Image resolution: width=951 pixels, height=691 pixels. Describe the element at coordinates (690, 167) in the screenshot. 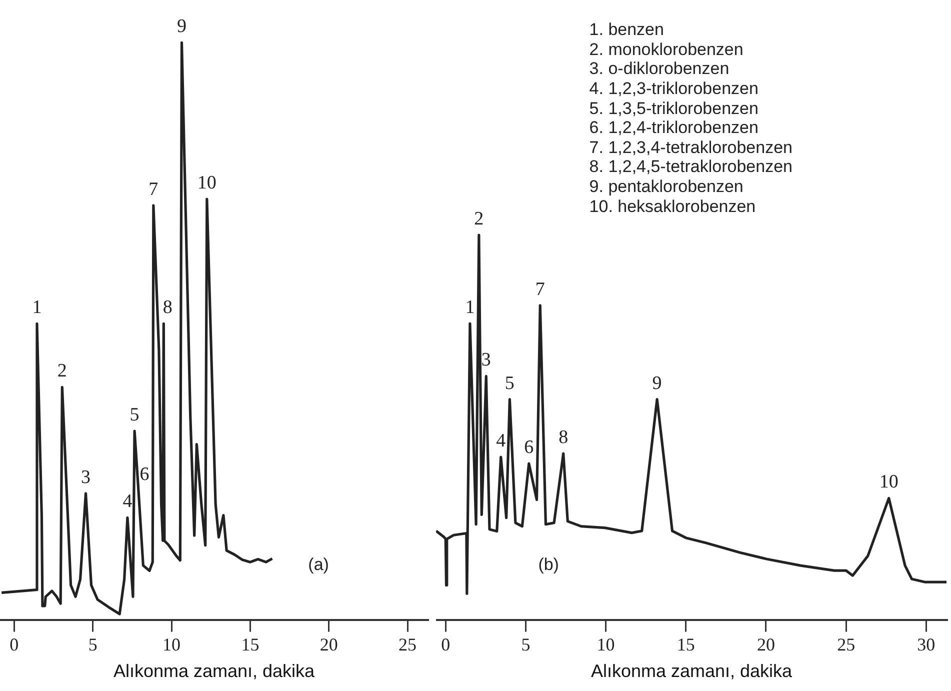

I see `text: 8. 1,2,4,5-tetraklorobenzen` at that location.